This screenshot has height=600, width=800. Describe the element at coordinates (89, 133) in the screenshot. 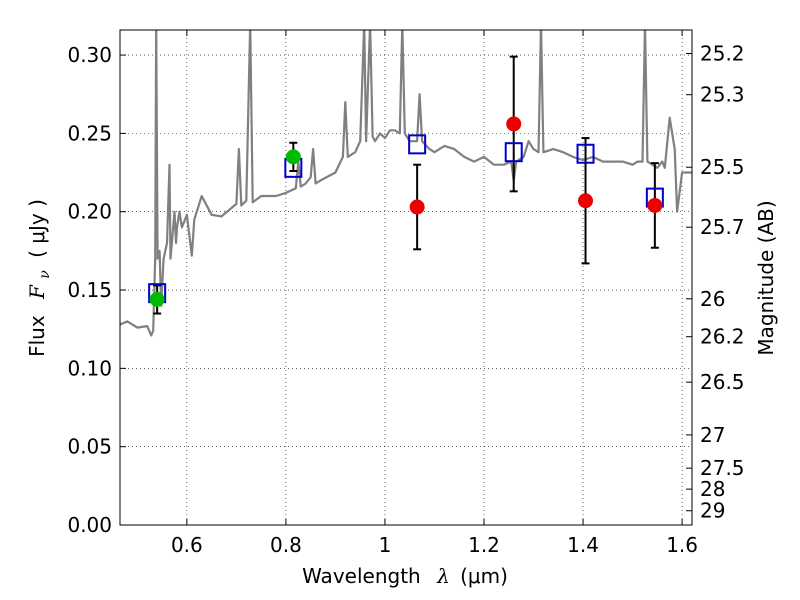

I see `y-tick-label: 0.25` at that location.